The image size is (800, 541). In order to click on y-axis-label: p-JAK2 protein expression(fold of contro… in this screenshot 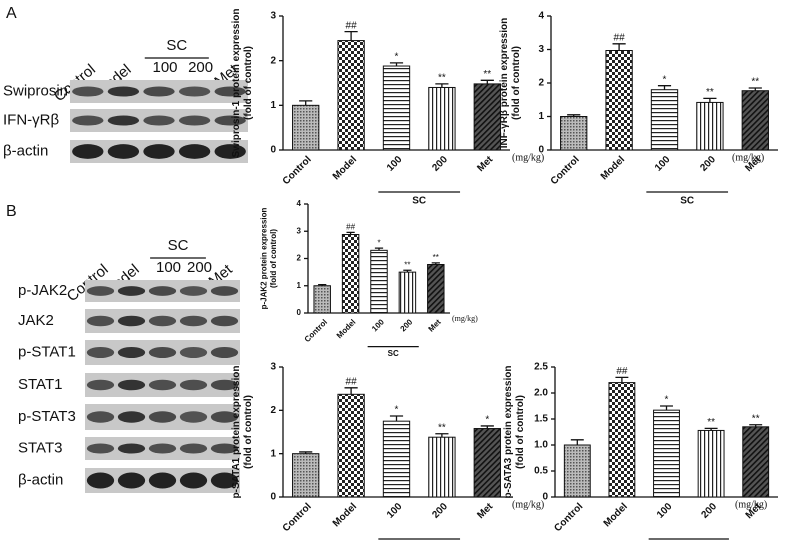, I will do `click(269, 258)`.